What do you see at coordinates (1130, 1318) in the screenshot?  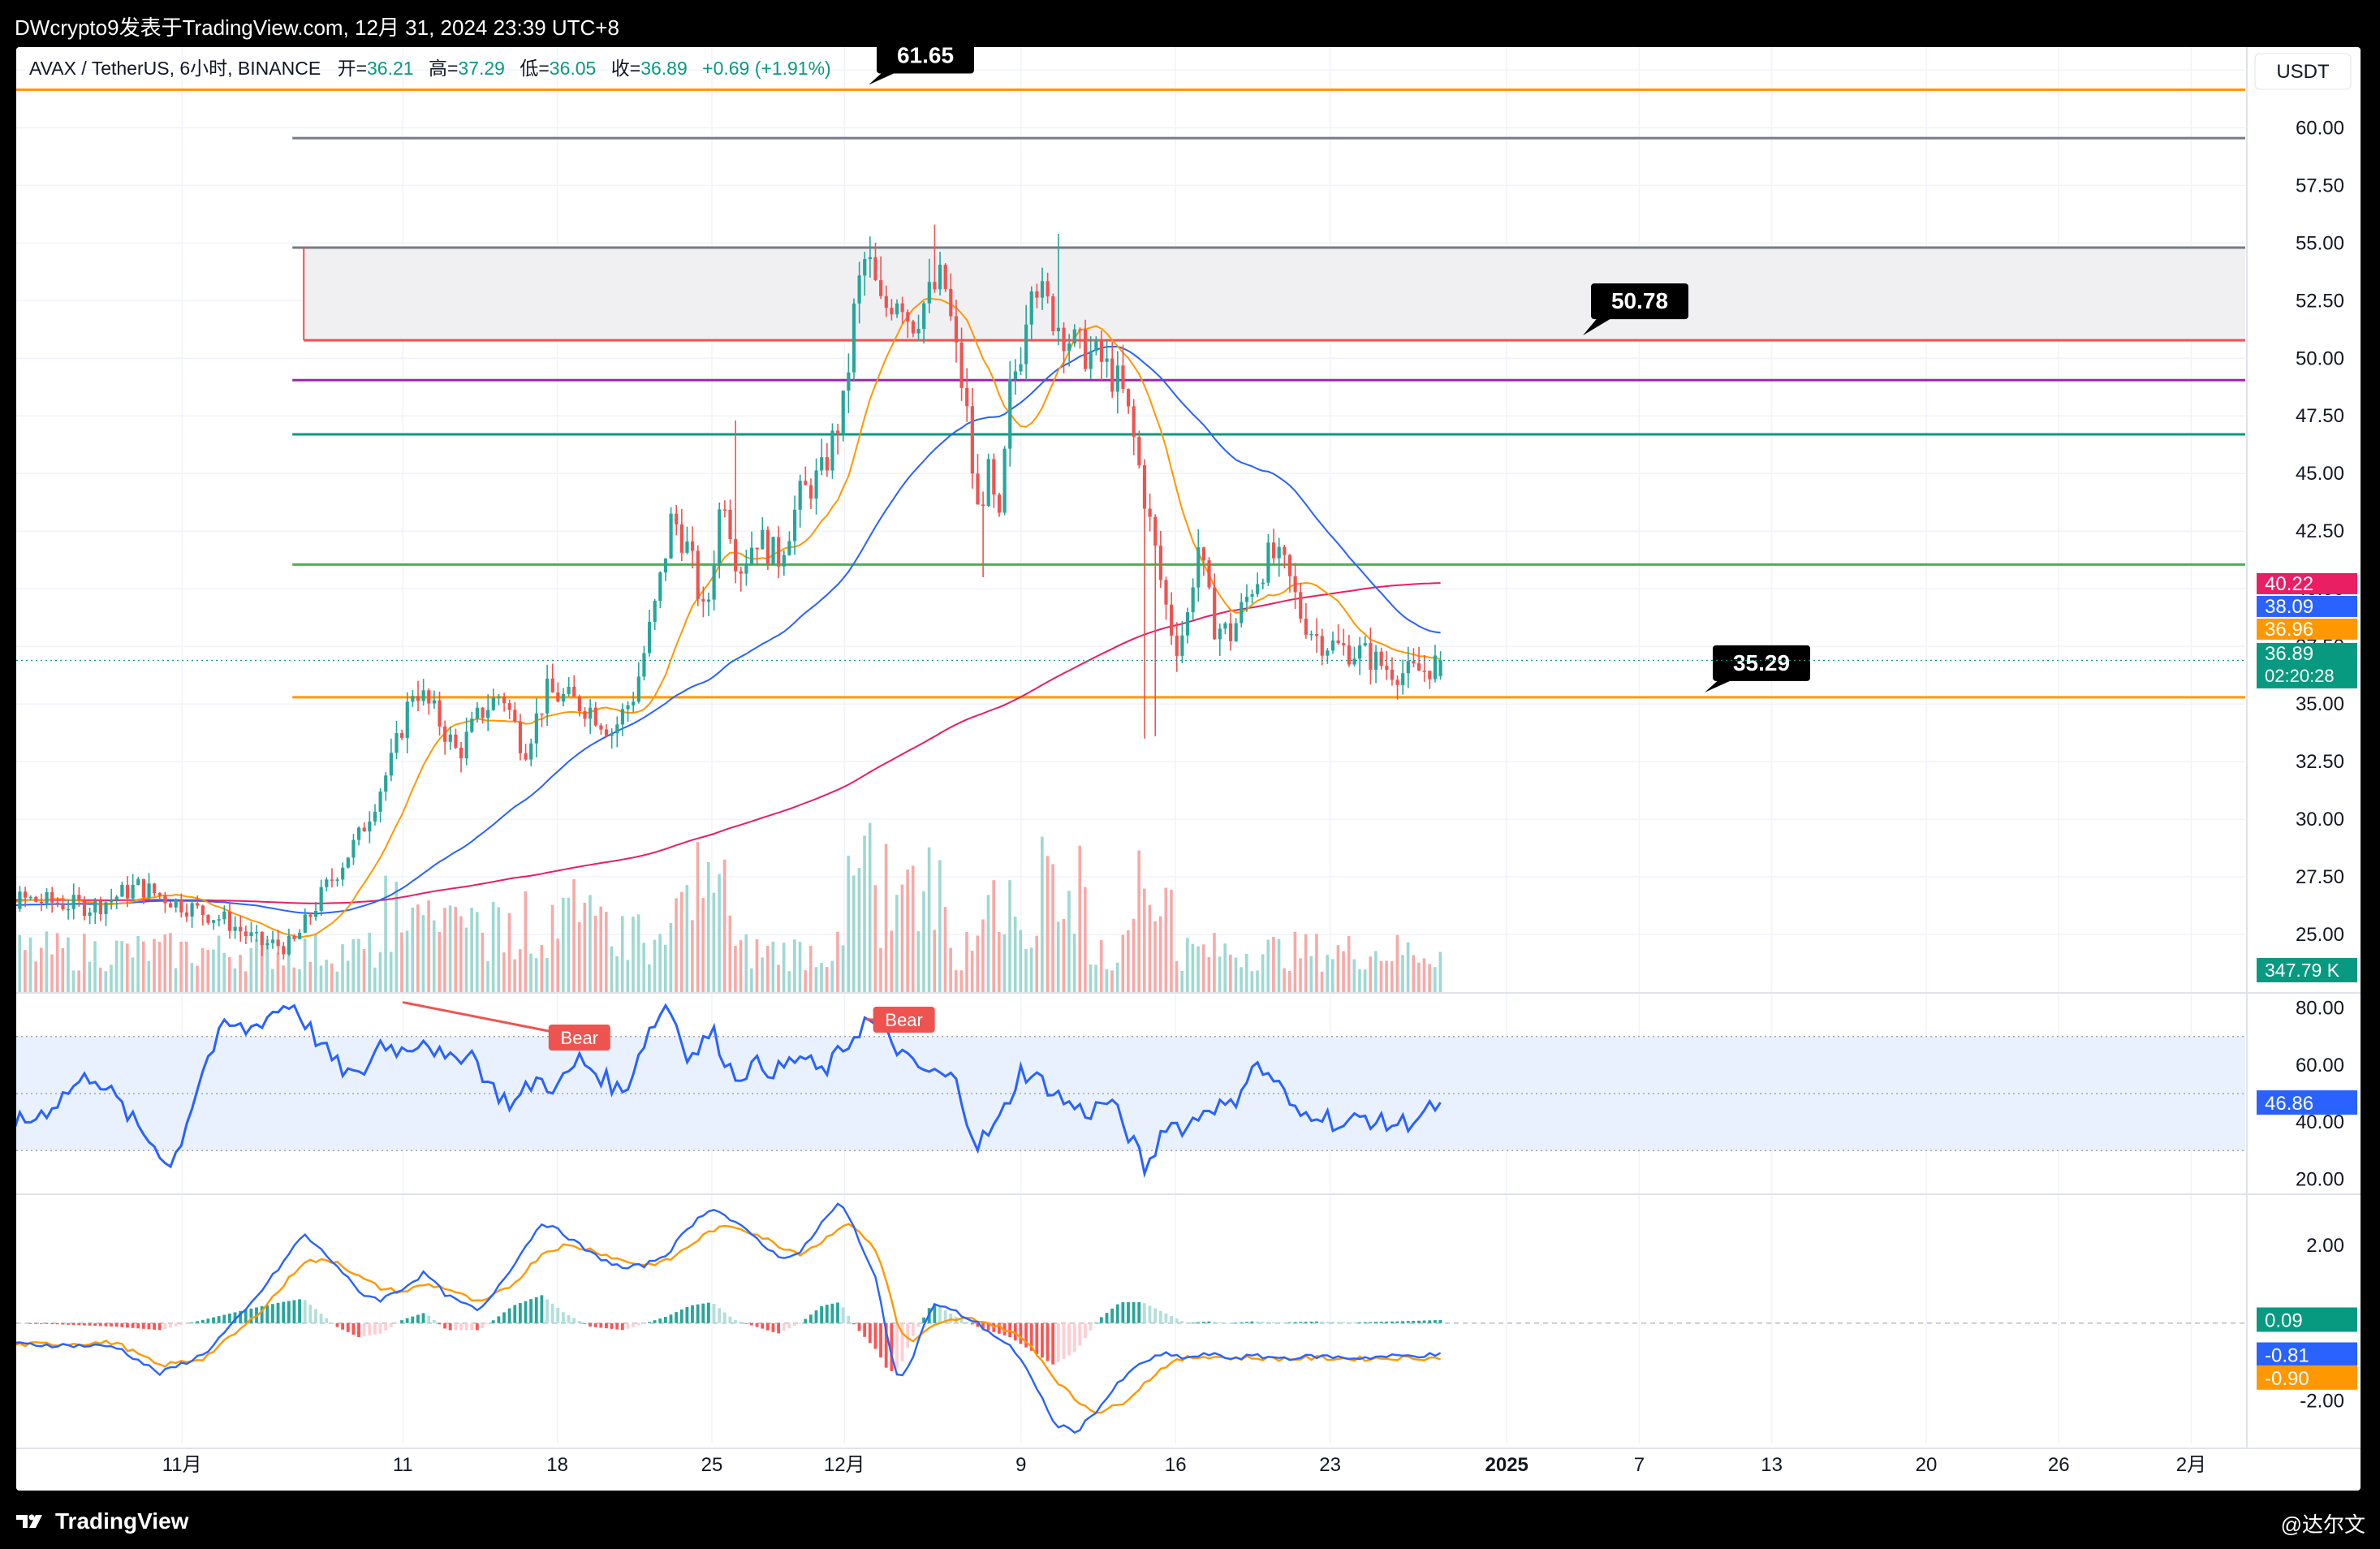 I see `macd-pane` at bounding box center [1130, 1318].